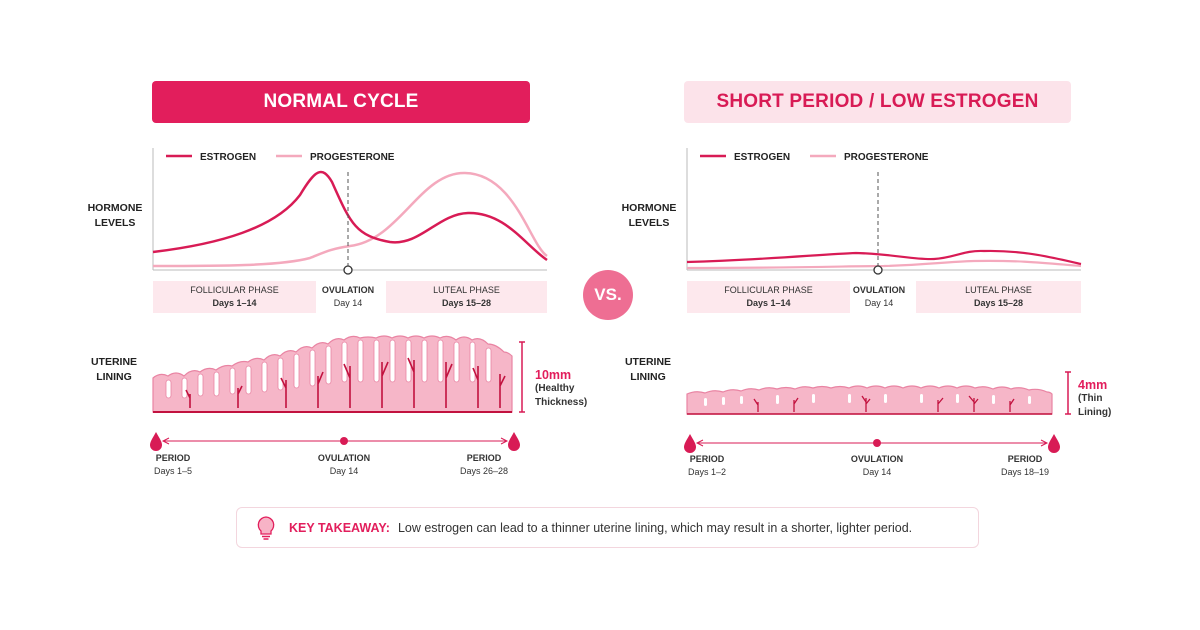 Image resolution: width=1200 pixels, height=630 pixels. What do you see at coordinates (555, 388) in the screenshot?
I see `thickness-note-1: (Healthy` at bounding box center [555, 388].